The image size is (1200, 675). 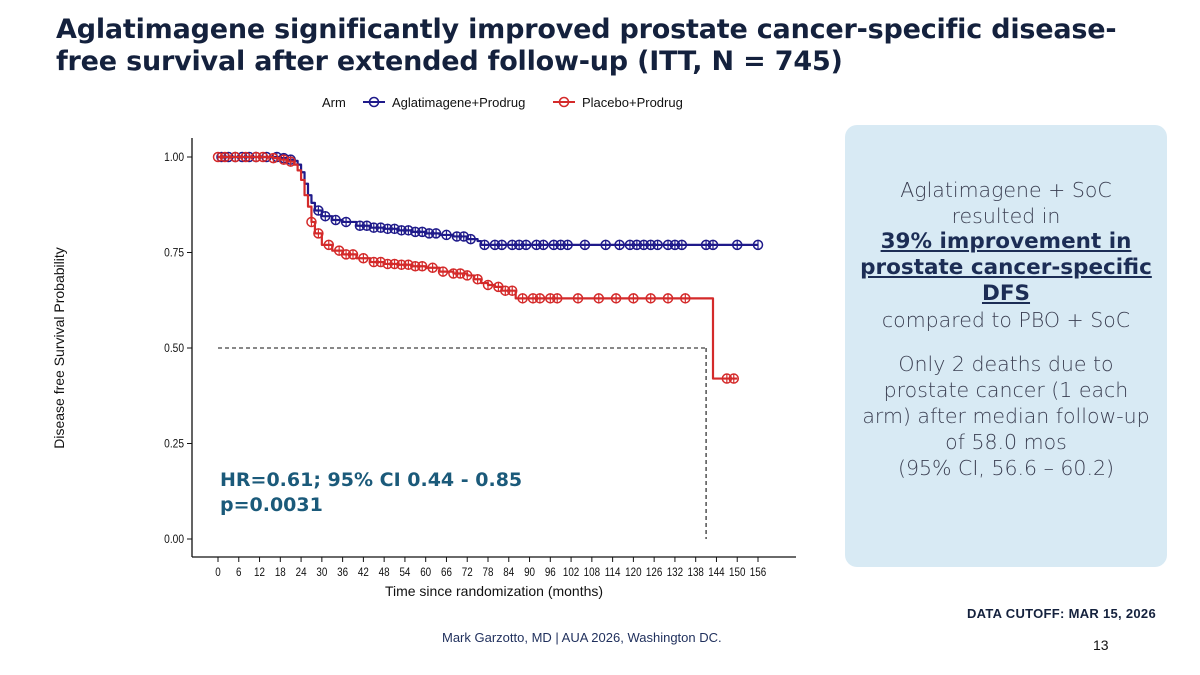 I want to click on y-tick-label: 1.00, so click(x=174, y=157).